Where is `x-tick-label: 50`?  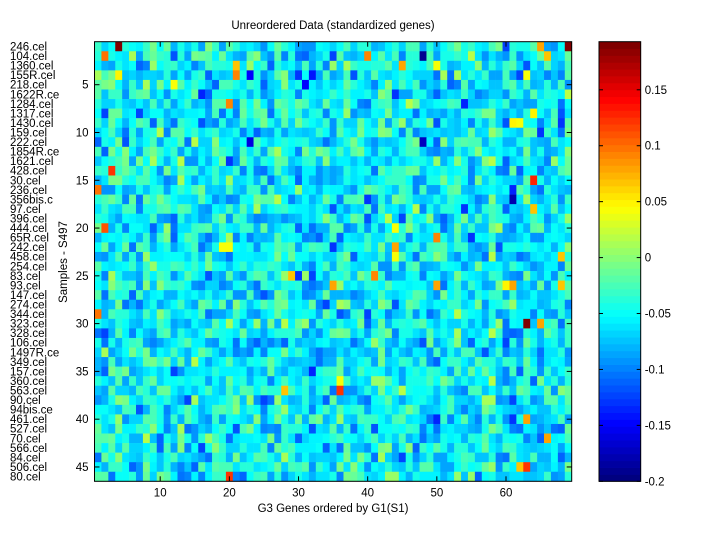
x-tick-label: 50 is located at coordinates (436, 493).